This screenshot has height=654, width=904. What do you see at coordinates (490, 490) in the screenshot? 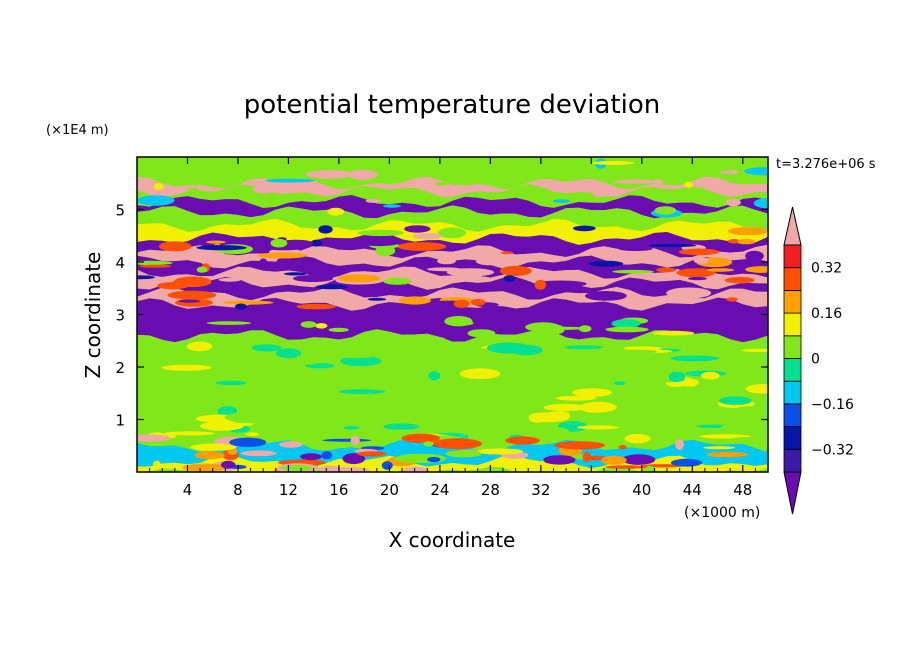
I see `x-tick-label: 28` at bounding box center [490, 490].